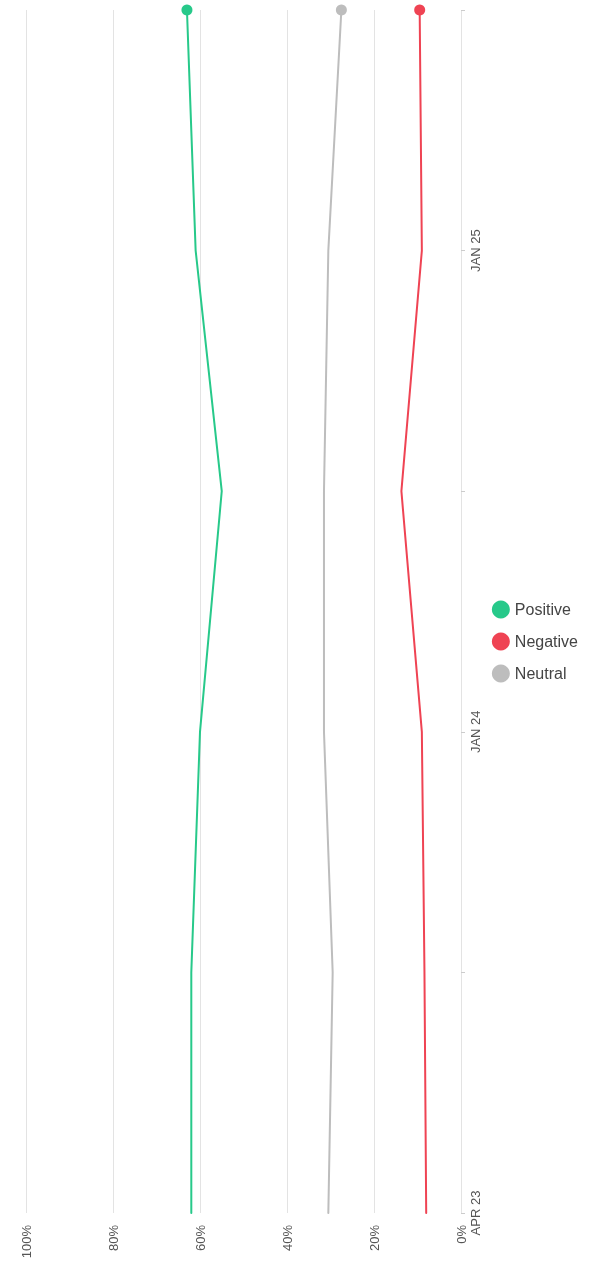  Describe the element at coordinates (374, 1238) in the screenshot. I see `x-tick-label: 20%` at that location.